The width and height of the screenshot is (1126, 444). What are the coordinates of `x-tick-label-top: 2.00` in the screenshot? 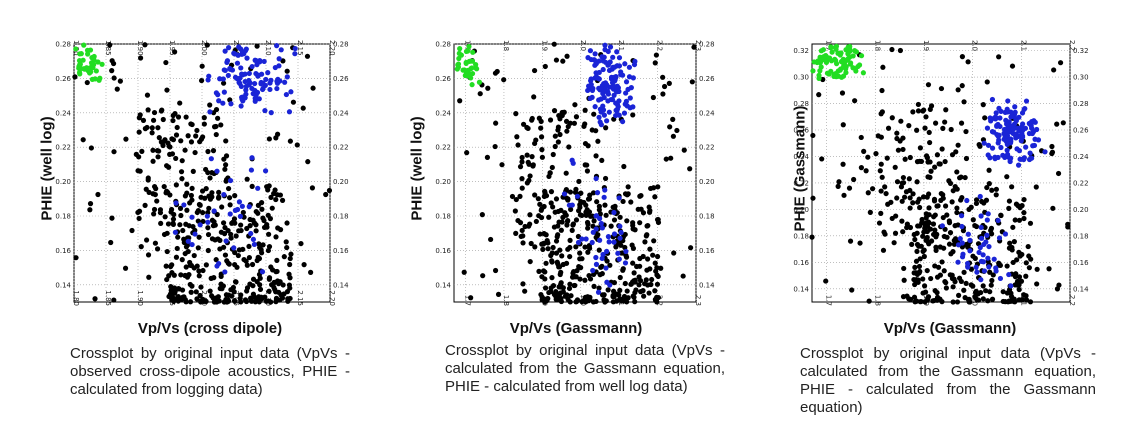 It's located at (204, 48).